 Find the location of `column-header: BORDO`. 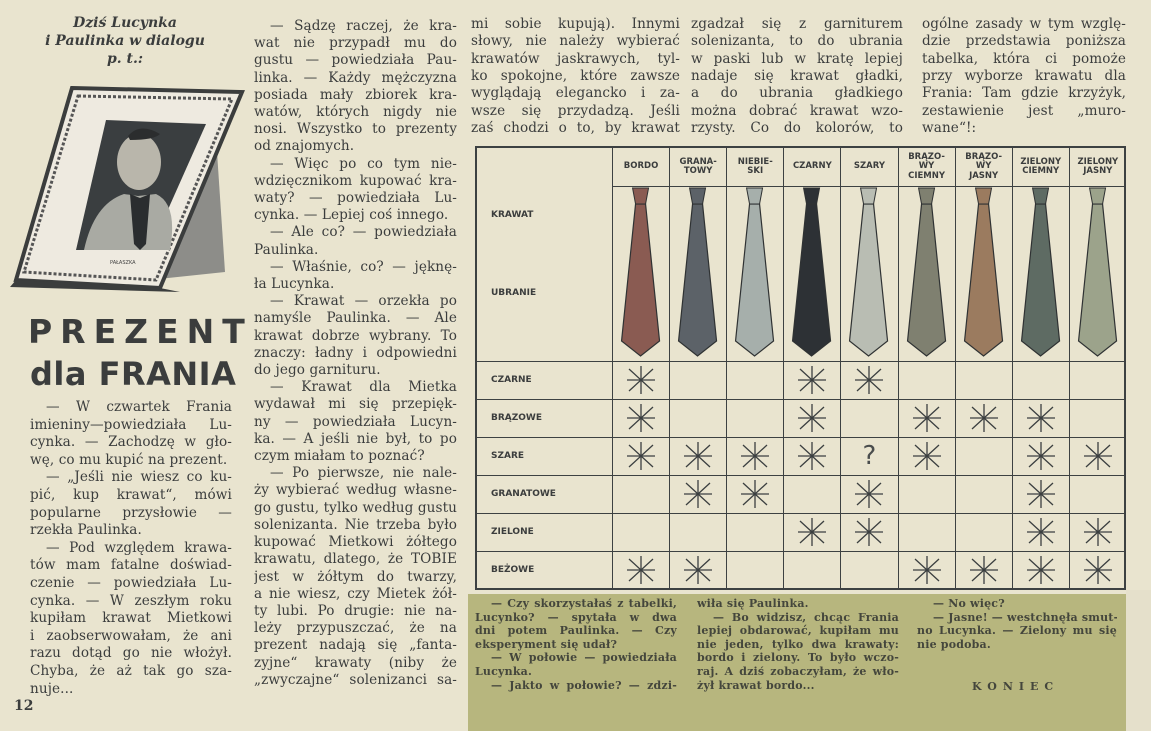

column-header: BORDO is located at coordinates (640, 167).